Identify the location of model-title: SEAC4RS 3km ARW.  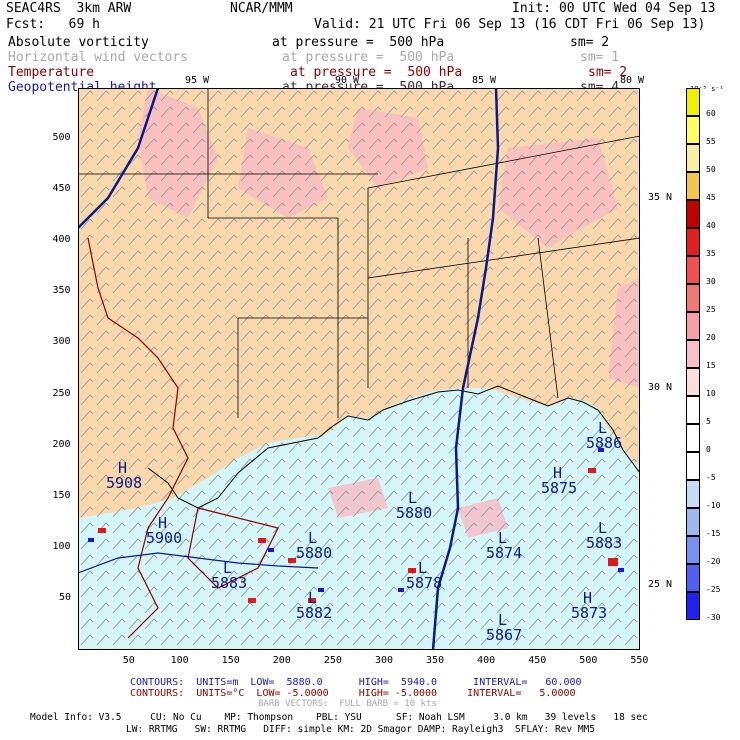
(69, 8).